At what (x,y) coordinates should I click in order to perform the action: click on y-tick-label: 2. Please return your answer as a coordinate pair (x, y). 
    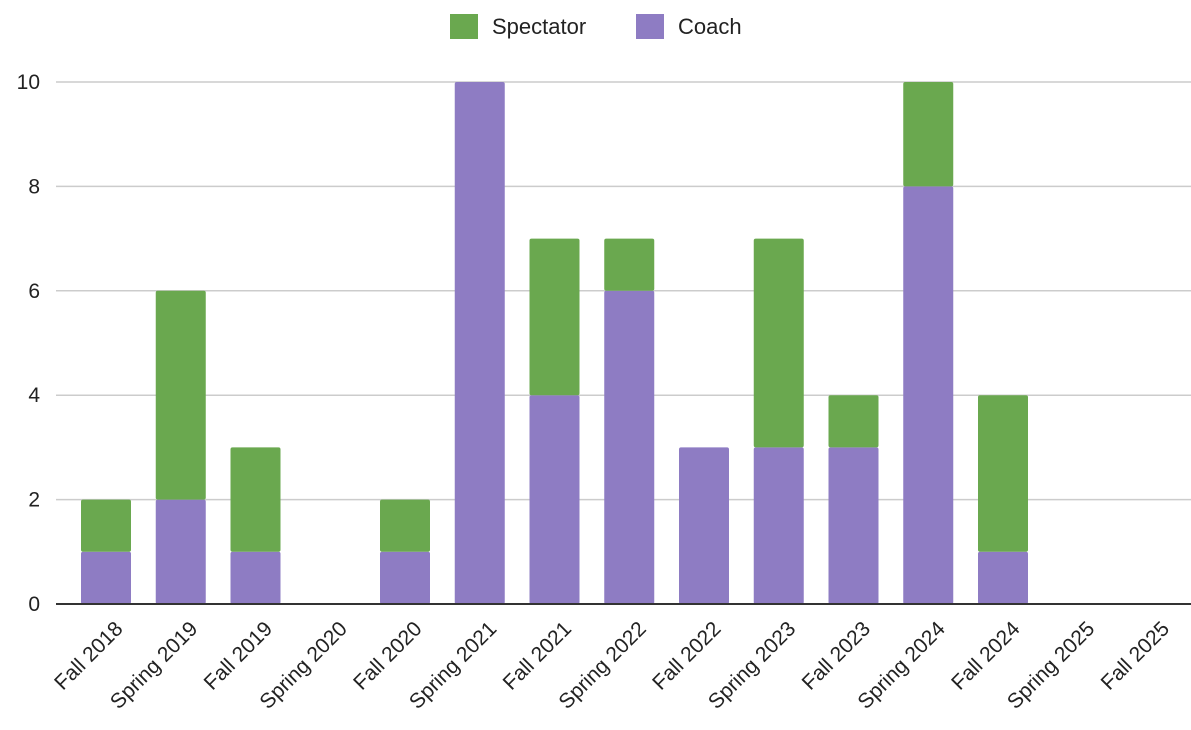
    Looking at the image, I should click on (34, 500).